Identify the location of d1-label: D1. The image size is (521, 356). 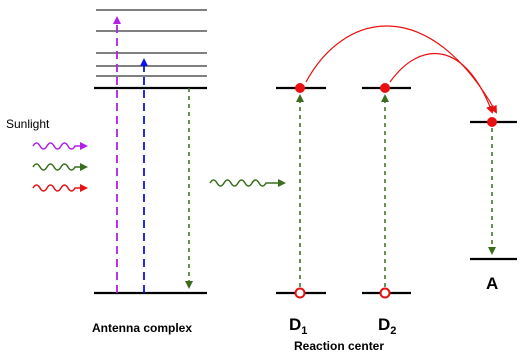
(298, 326).